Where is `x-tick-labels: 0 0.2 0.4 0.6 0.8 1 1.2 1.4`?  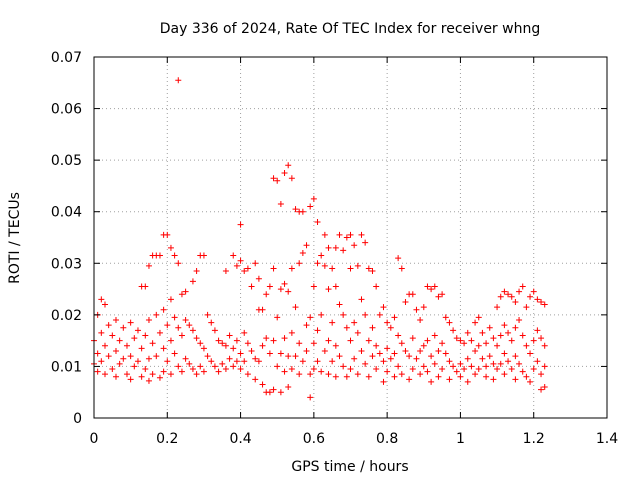
x-tick-labels: 0 0.2 0.4 0.6 0.8 1 1.2 1.4 is located at coordinates (354, 439).